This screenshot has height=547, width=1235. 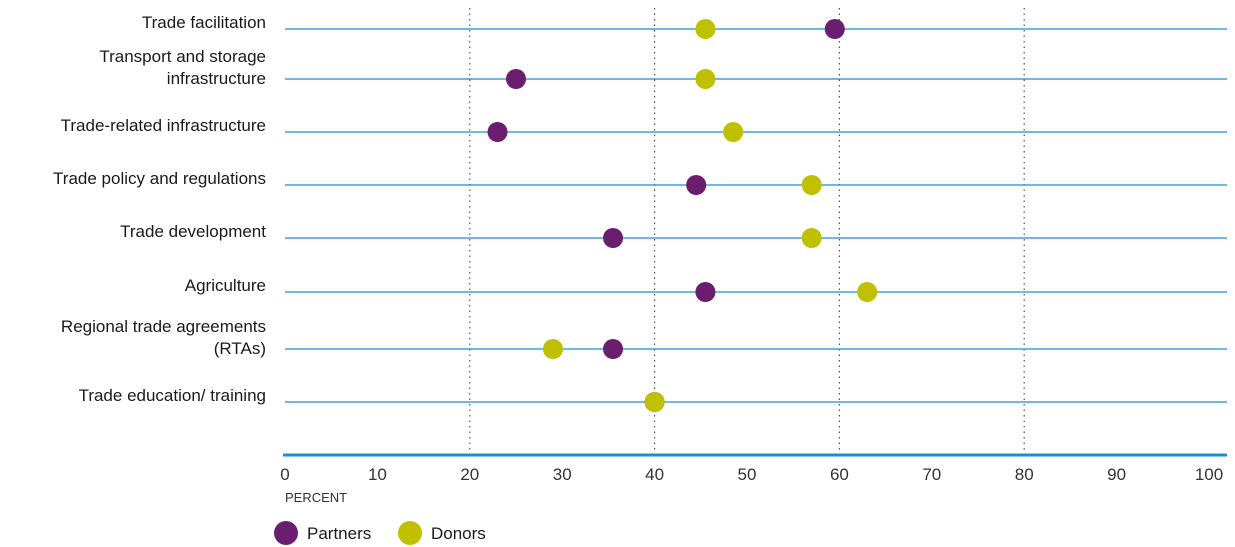 What do you see at coordinates (240, 348) in the screenshot?
I see `category-label: (RTAs)` at bounding box center [240, 348].